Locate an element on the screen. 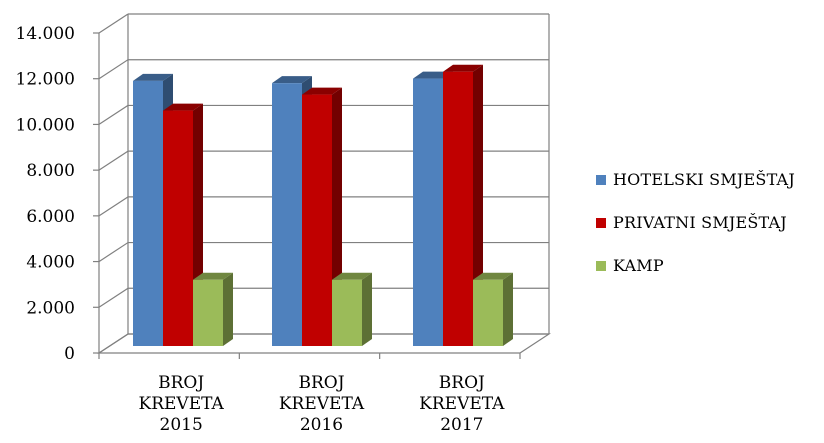 This screenshot has width=824, height=443. y-tick-label-5: 10.000 is located at coordinates (45, 125).